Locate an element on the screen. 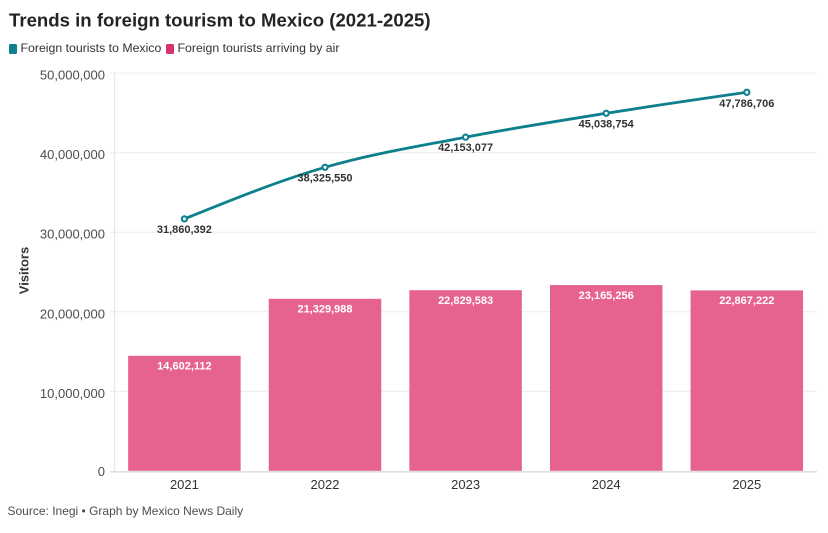  svg-text: 47,786,706 is located at coordinates (746, 104).